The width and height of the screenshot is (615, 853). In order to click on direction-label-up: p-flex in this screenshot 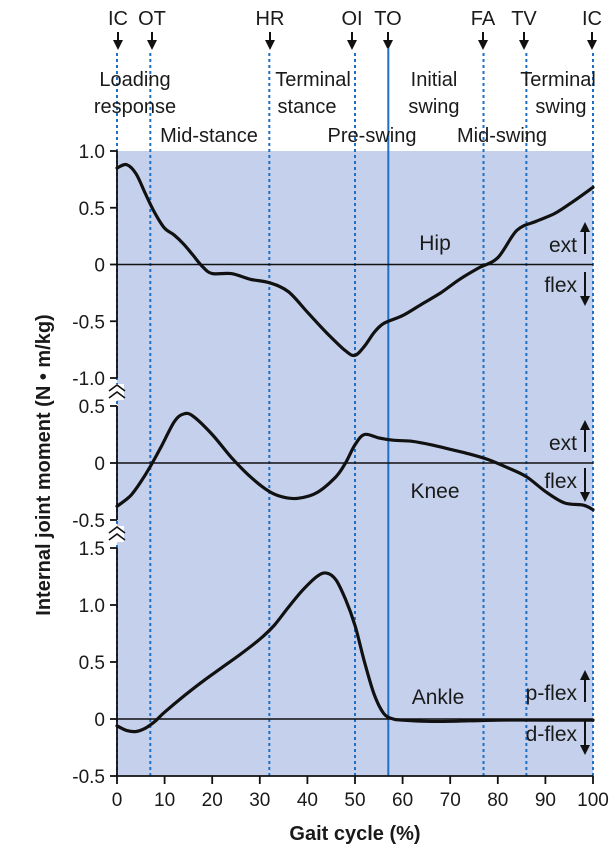, I will do `click(552, 693)`.